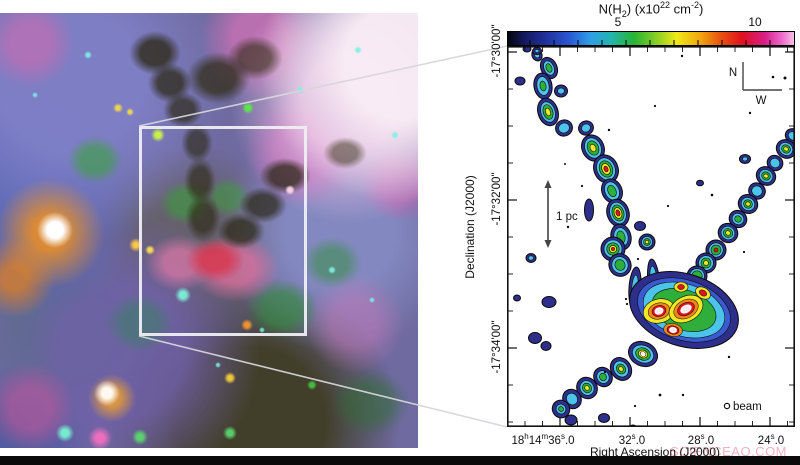 This screenshot has width=800, height=465. What do you see at coordinates (655, 452) in the screenshot?
I see `x-axis-title: Right Ascension (J2000)` at bounding box center [655, 452].